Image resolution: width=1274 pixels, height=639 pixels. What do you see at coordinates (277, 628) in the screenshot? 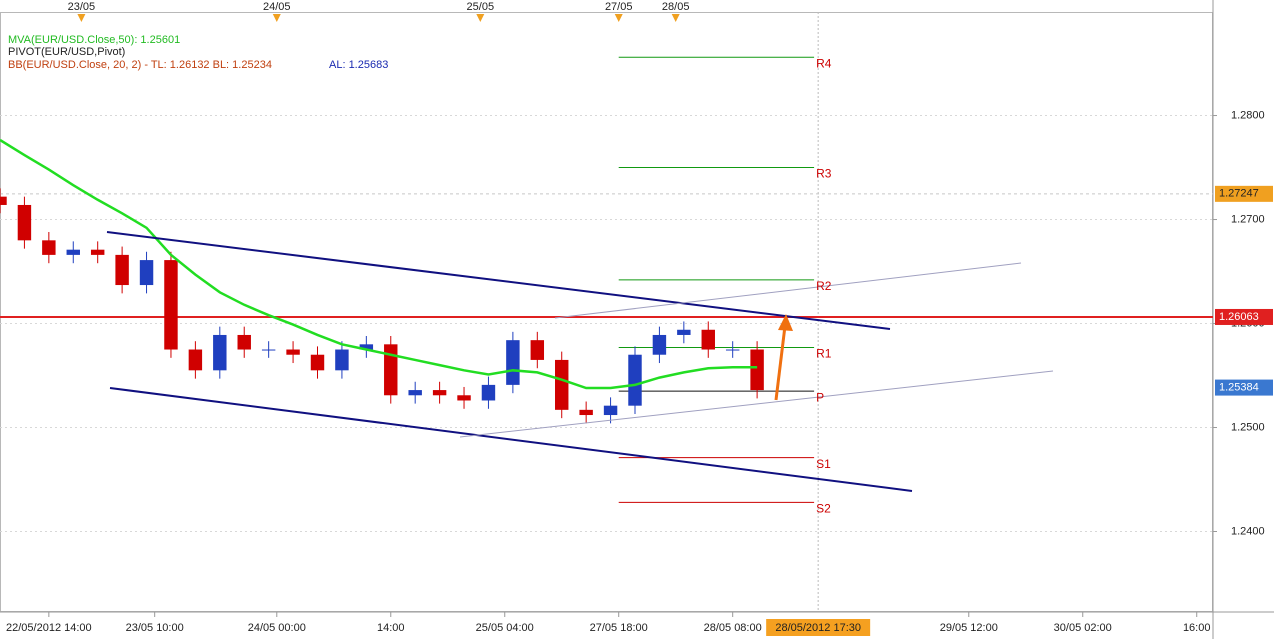
I see `x-tick-label: 24/05 00:00` at bounding box center [277, 628].